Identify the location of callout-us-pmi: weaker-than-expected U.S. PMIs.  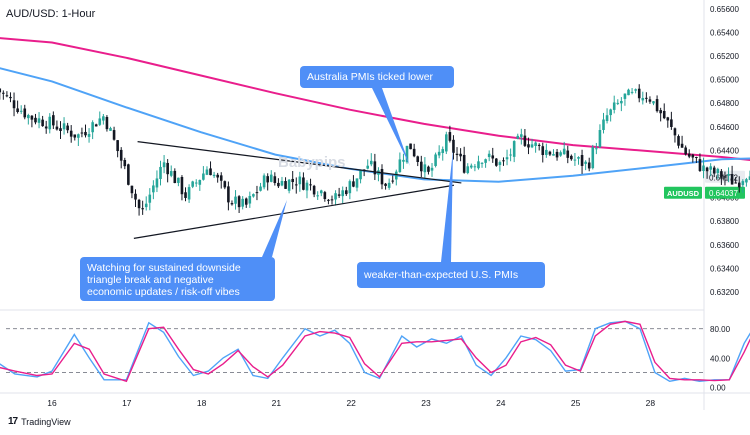
(451, 275).